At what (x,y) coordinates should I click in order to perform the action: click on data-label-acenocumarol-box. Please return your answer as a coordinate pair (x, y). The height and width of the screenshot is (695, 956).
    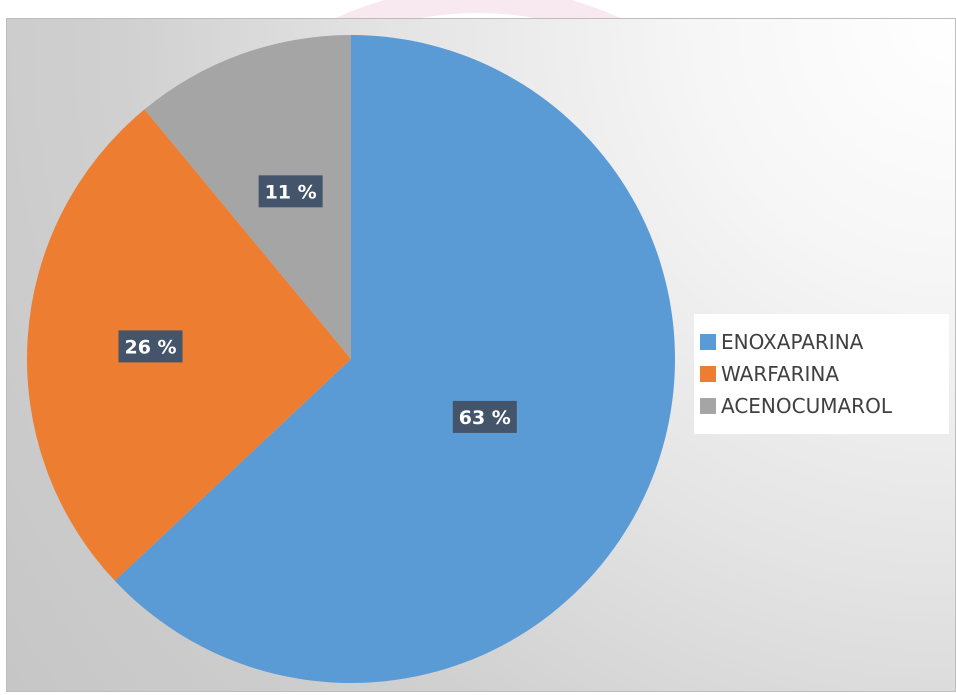
    Looking at the image, I should click on (290, 191).